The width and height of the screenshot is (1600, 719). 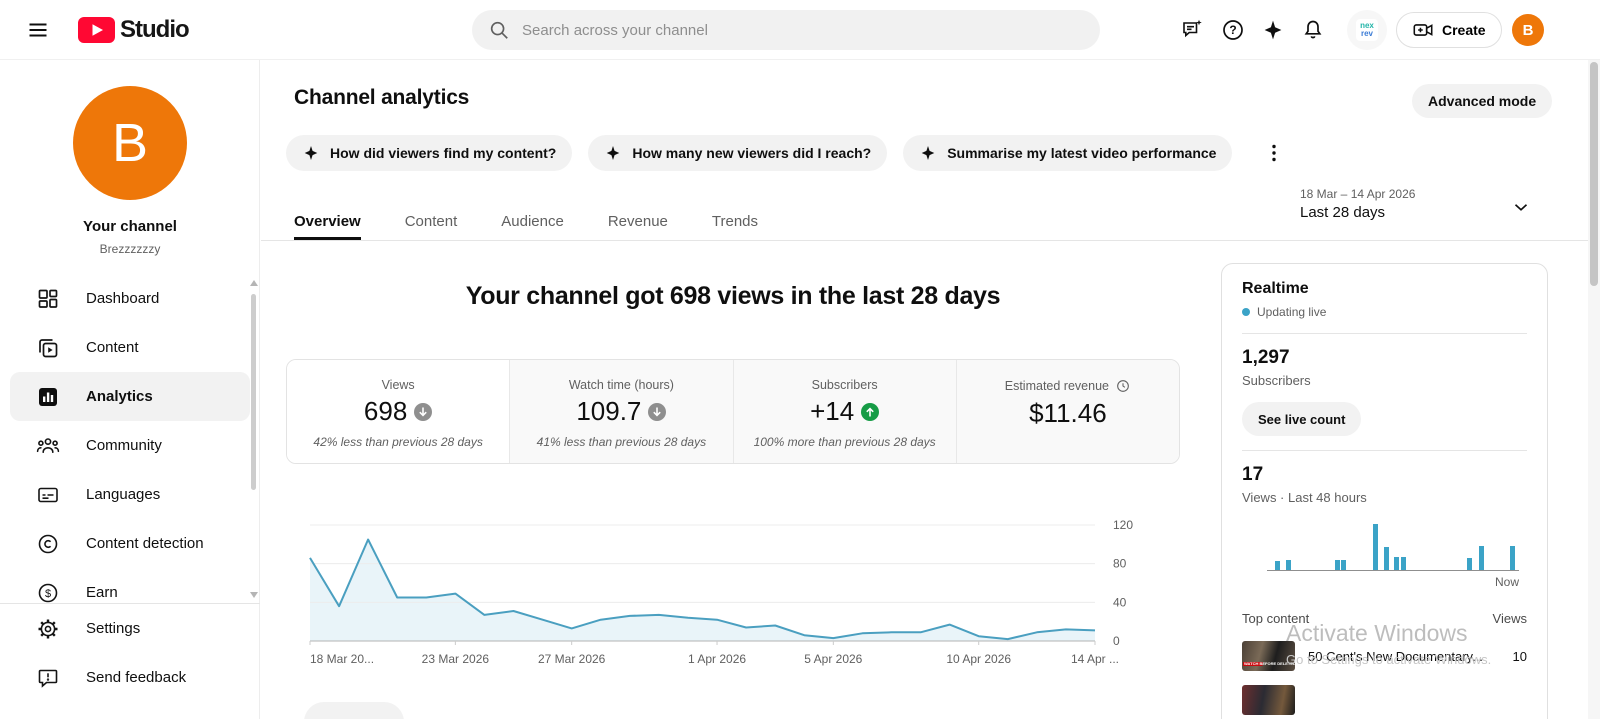 I want to click on sidebar-item-languages: Languages, so click(x=130, y=494).